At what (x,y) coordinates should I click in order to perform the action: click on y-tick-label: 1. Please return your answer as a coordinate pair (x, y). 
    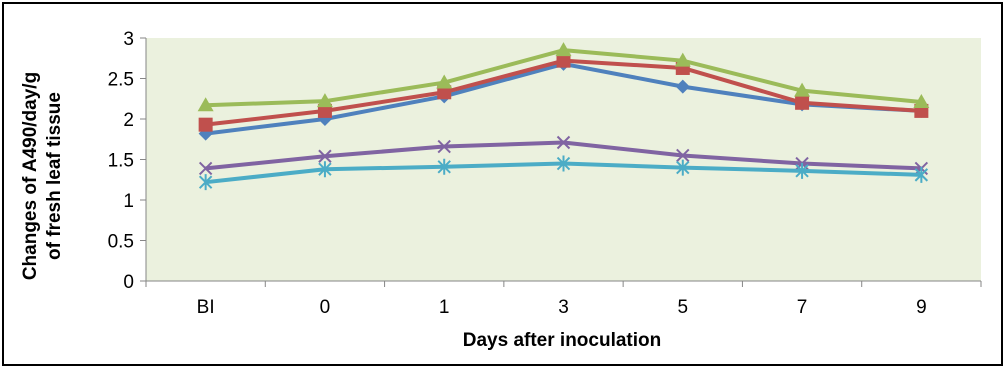
    Looking at the image, I should click on (128, 201).